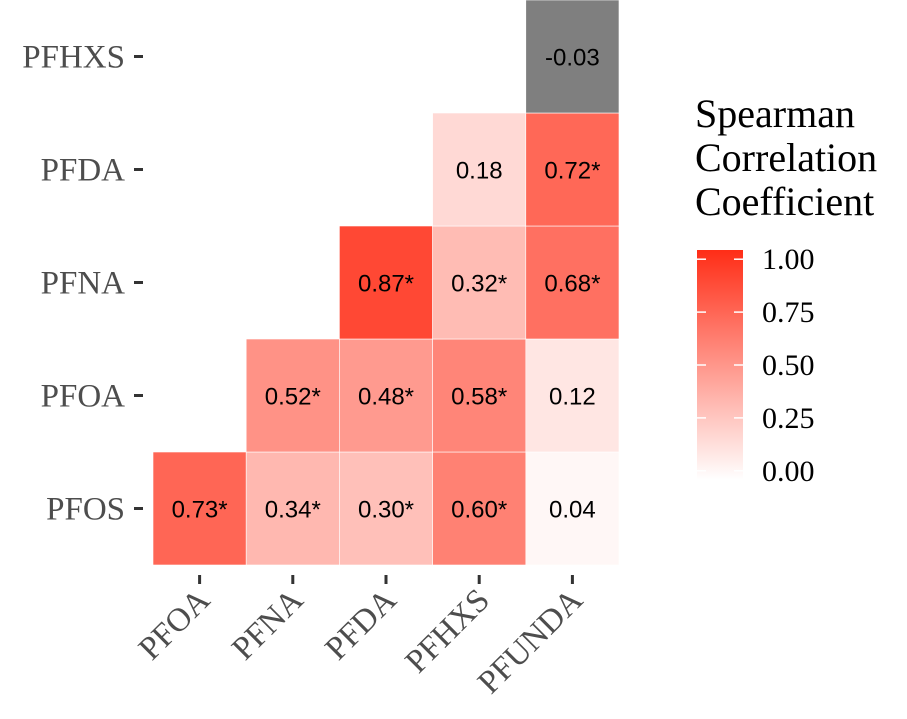 The height and width of the screenshot is (719, 907). I want to click on y-tick-label: PFOA, so click(83, 397).